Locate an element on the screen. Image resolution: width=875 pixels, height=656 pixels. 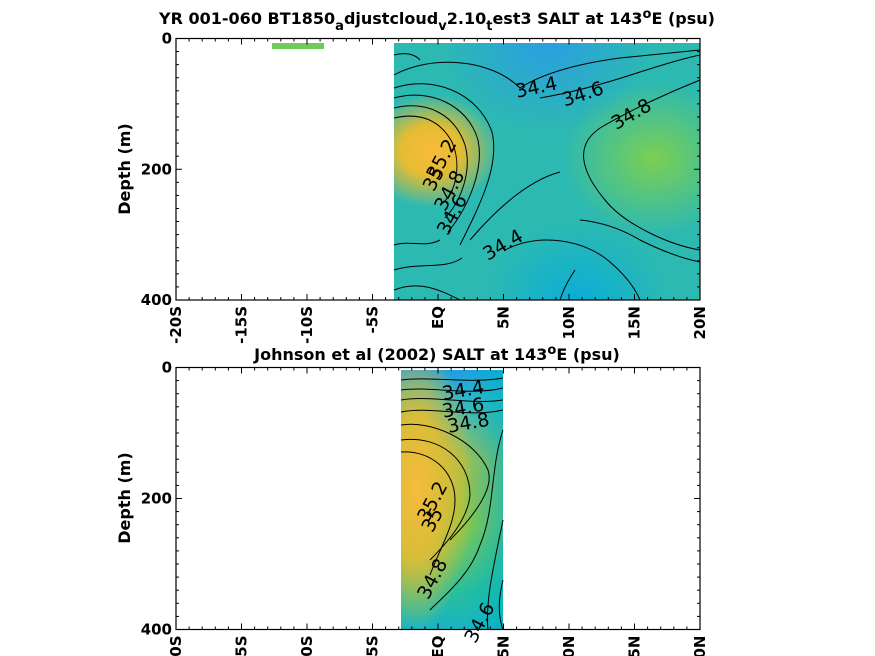
bottom-salinity-field is located at coordinates (452, 500).